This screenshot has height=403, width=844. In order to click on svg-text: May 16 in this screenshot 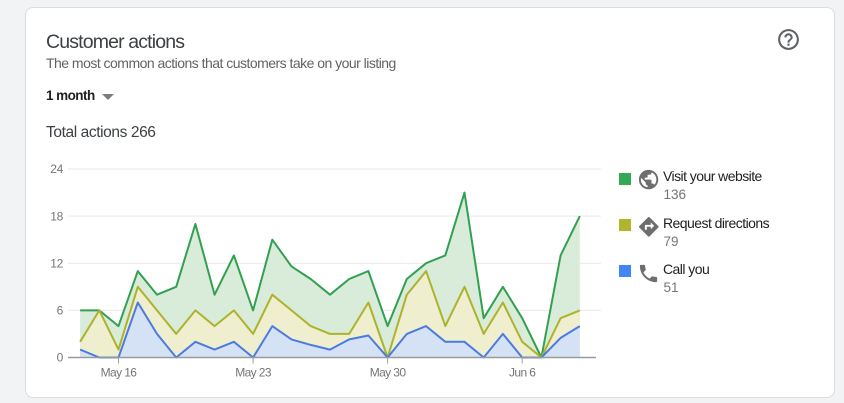, I will do `click(119, 372)`.